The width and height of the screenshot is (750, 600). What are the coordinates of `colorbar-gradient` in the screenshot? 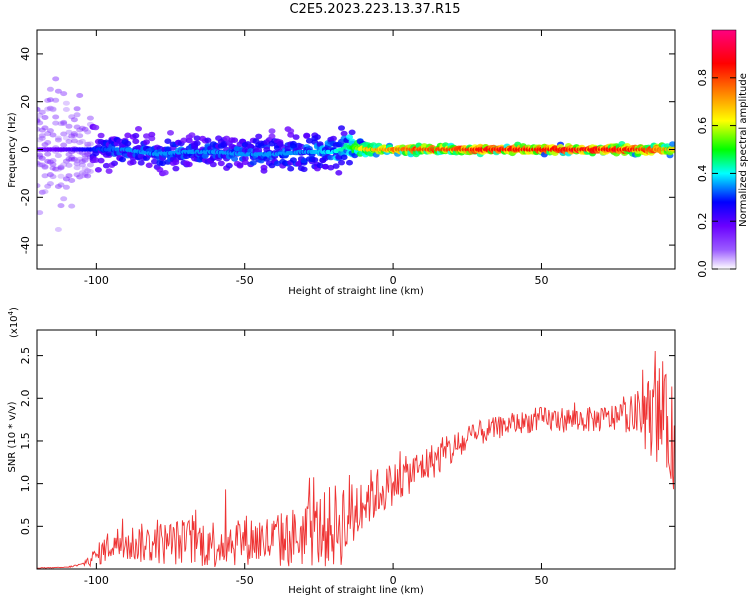 It's located at (724, 149).